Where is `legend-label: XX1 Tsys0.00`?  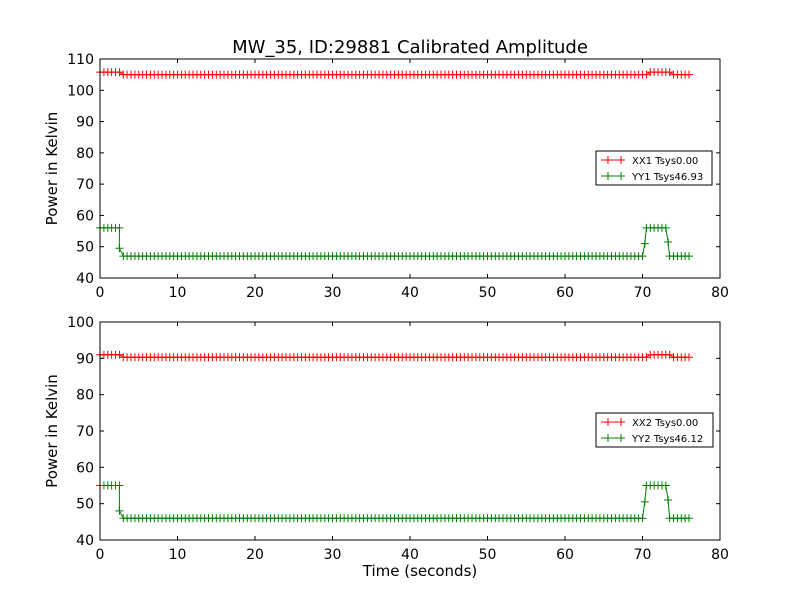
legend-label: XX1 Tsys0.00 is located at coordinates (665, 161).